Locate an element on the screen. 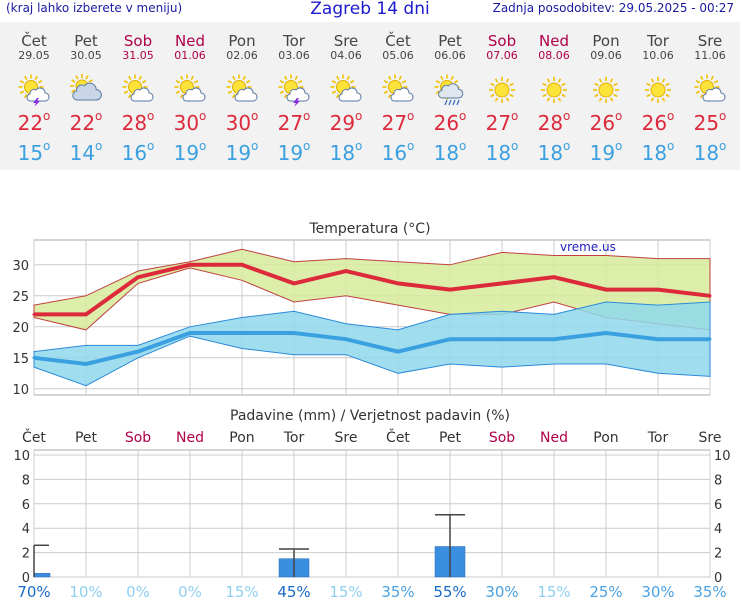 This screenshot has width=740, height=600. day-date: 08.06 is located at coordinates (554, 55).